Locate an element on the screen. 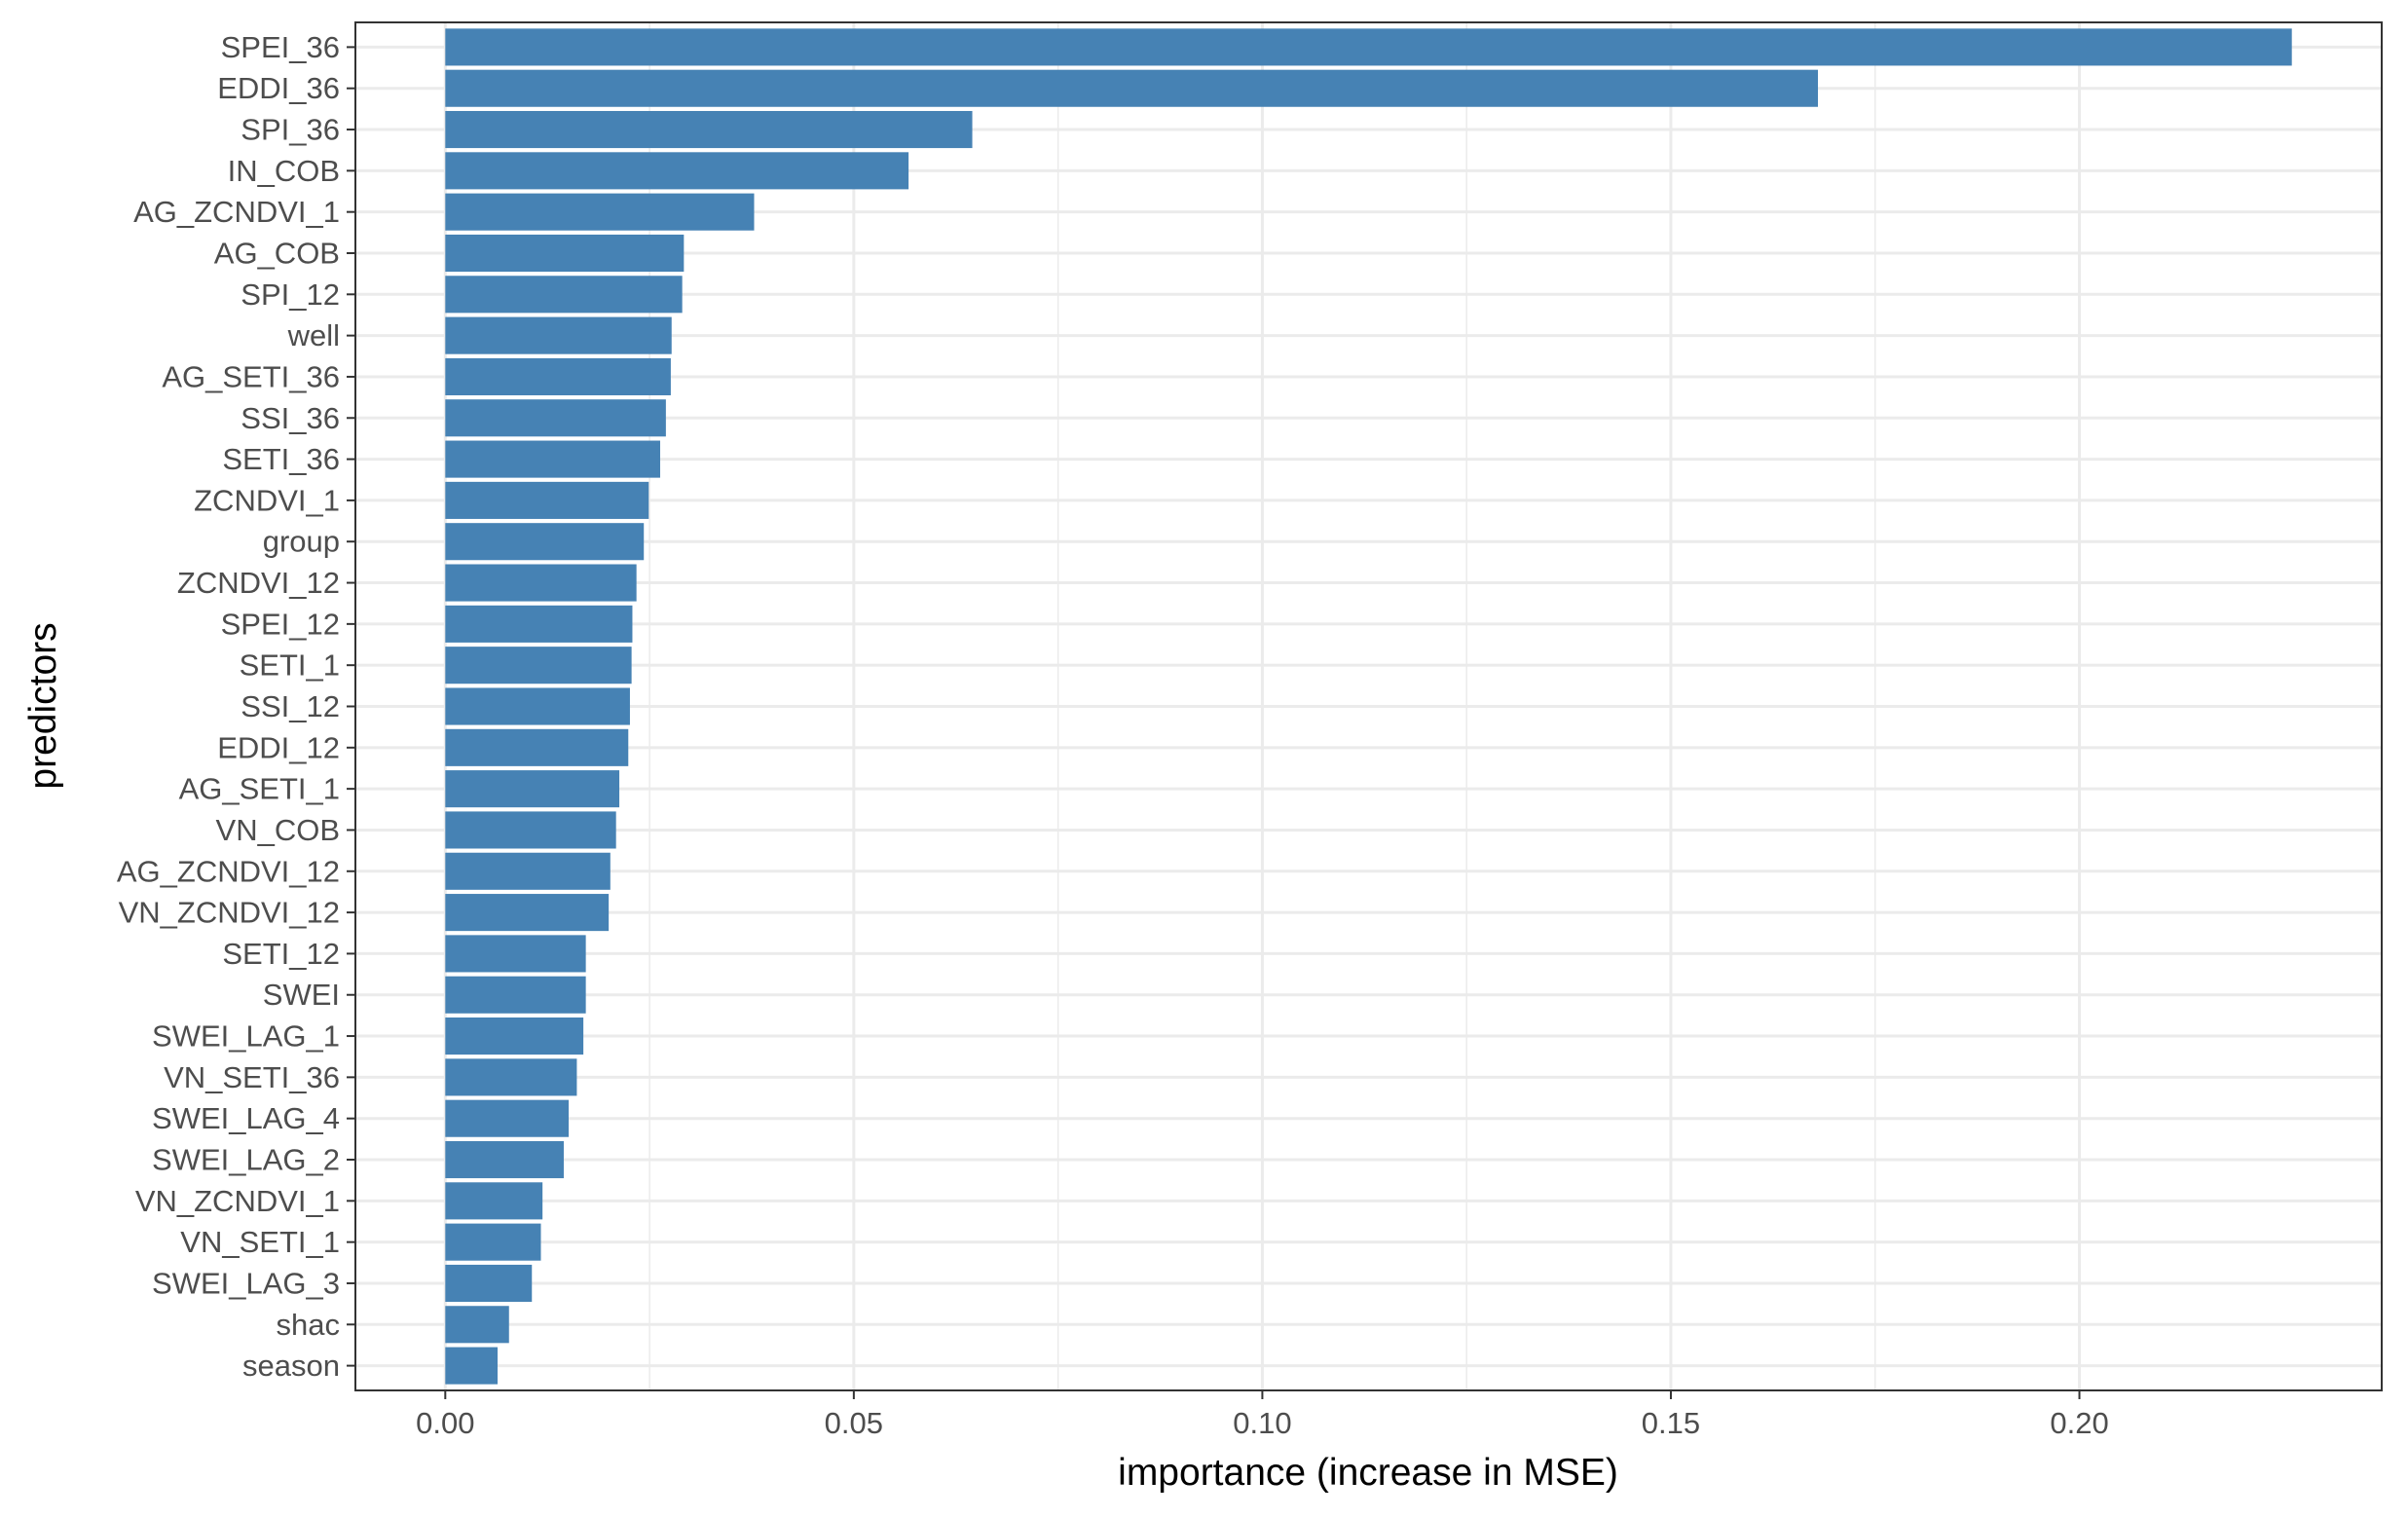 The width and height of the screenshot is (2408, 1517). x-tick-label: 0.05 is located at coordinates (854, 1423).